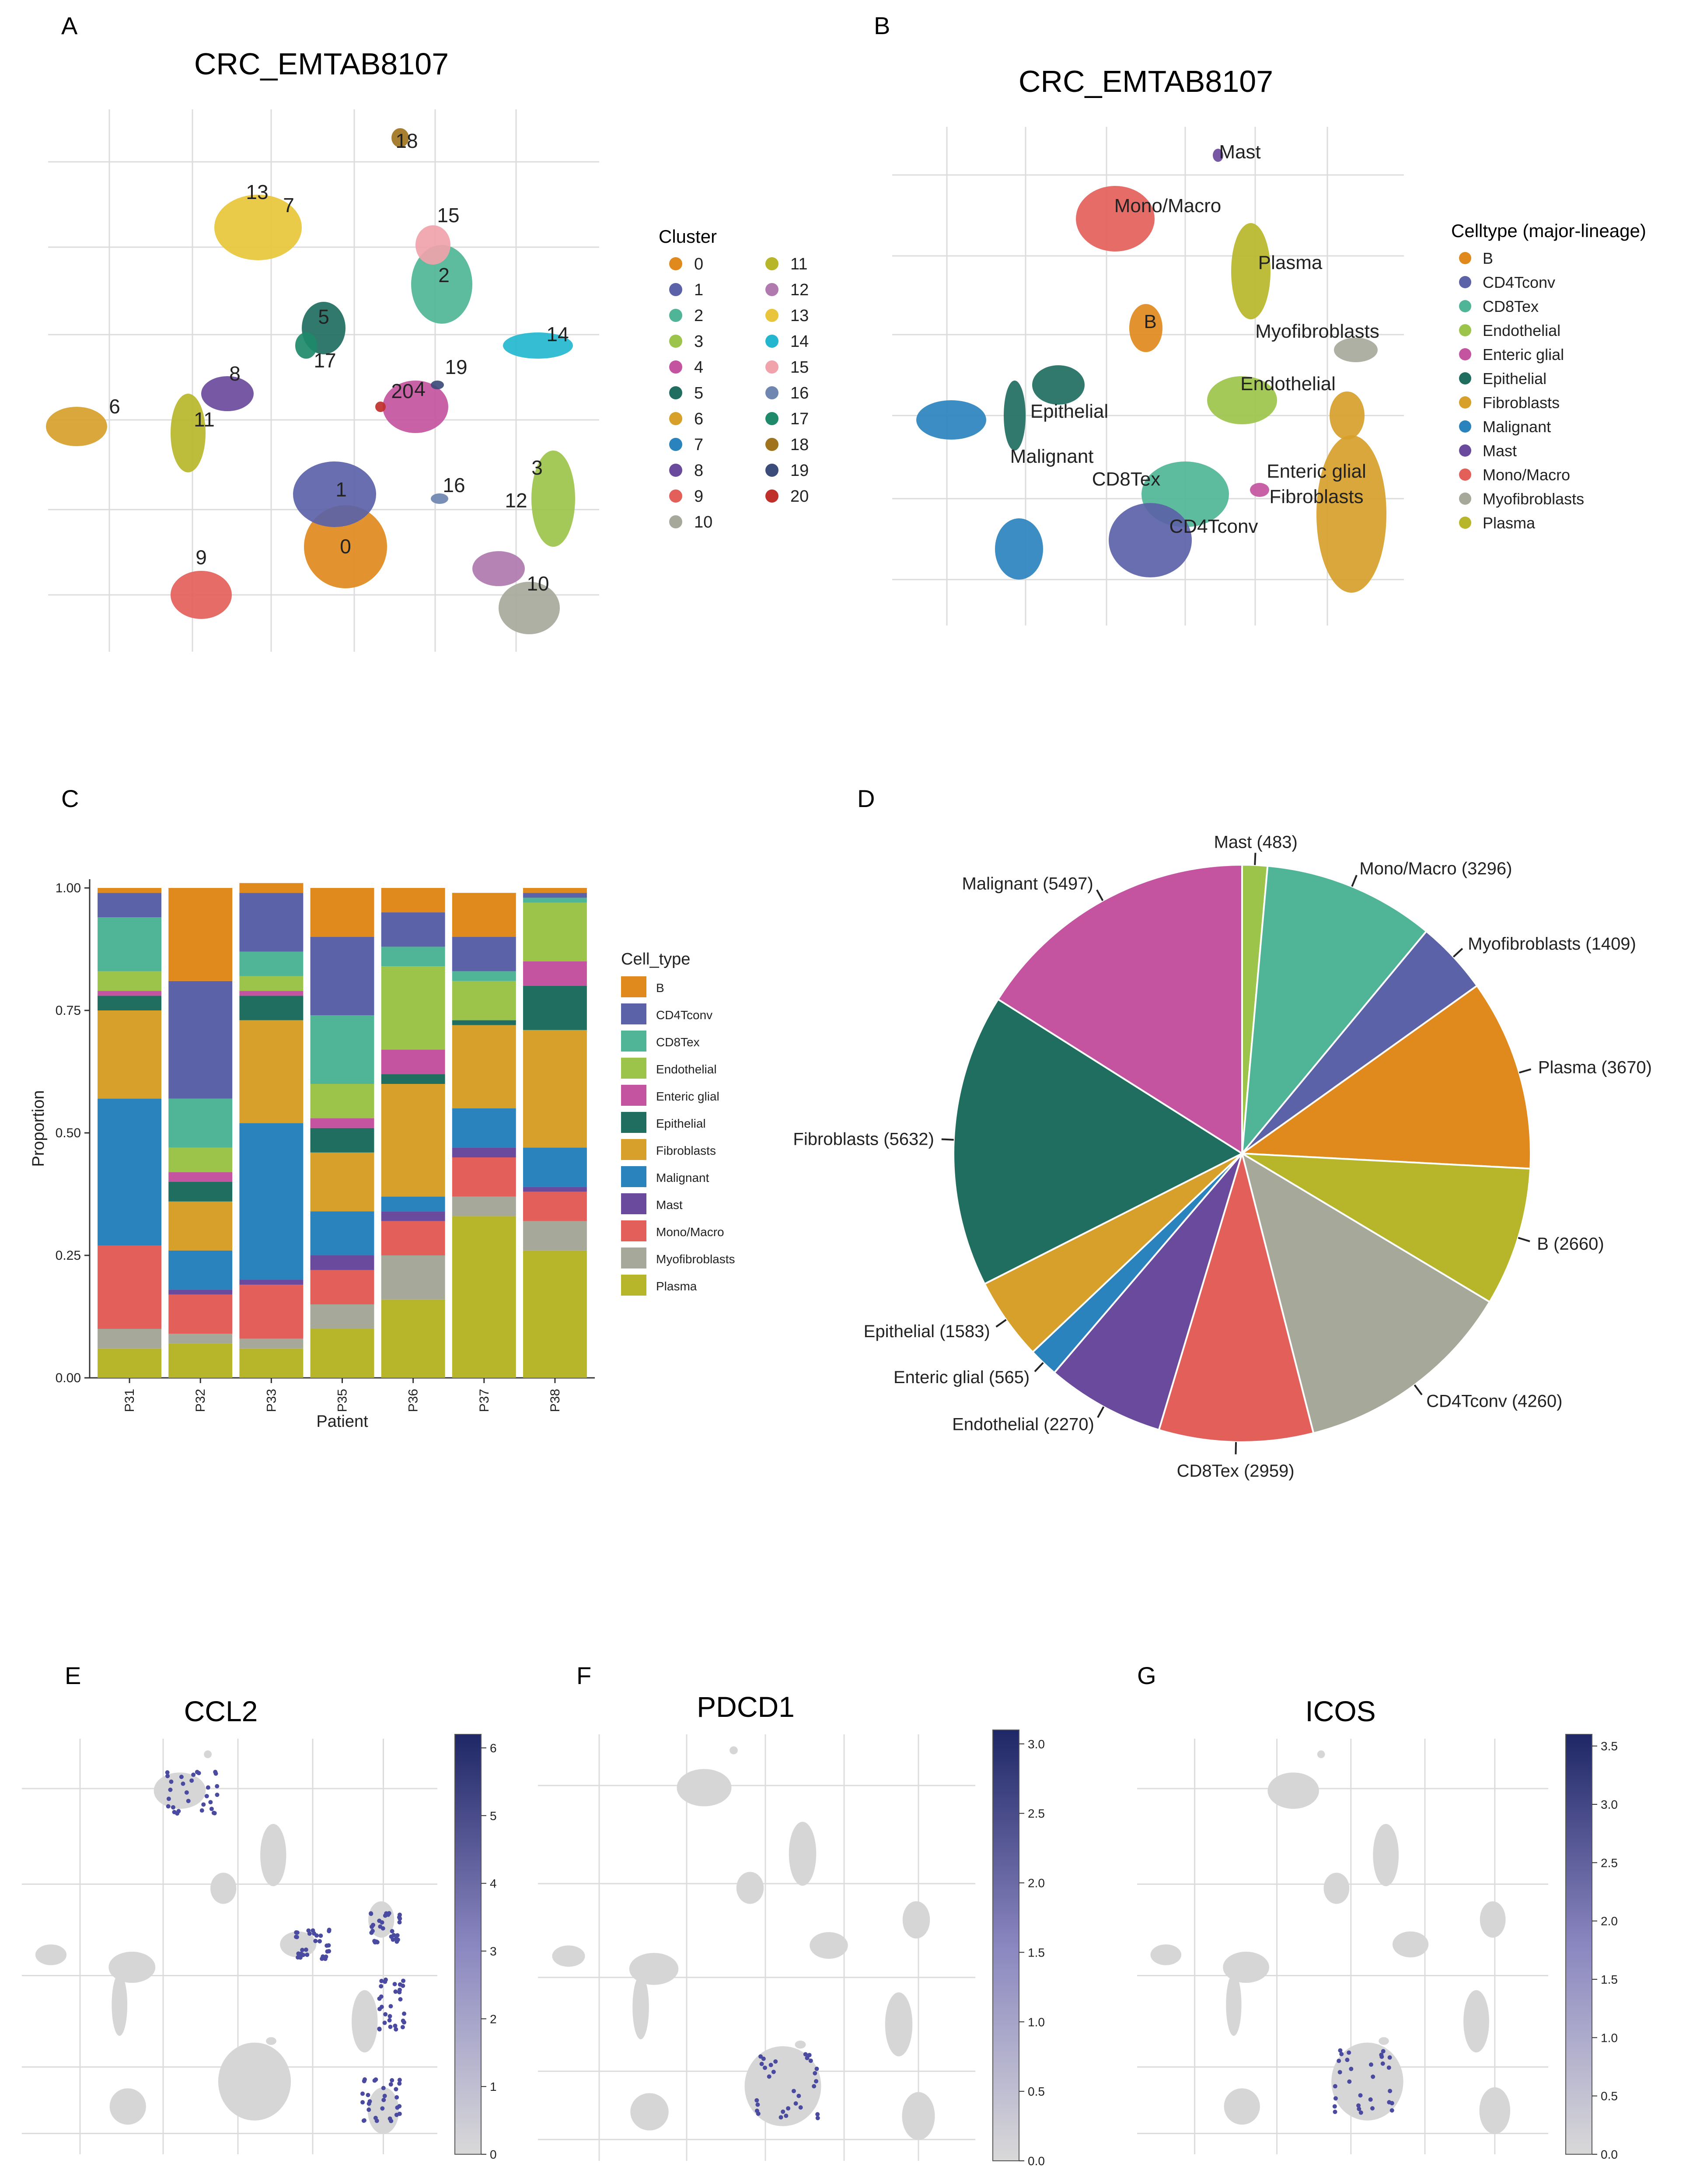 The image size is (1686, 2184). I want to click on cluster-label: 5, so click(323, 316).